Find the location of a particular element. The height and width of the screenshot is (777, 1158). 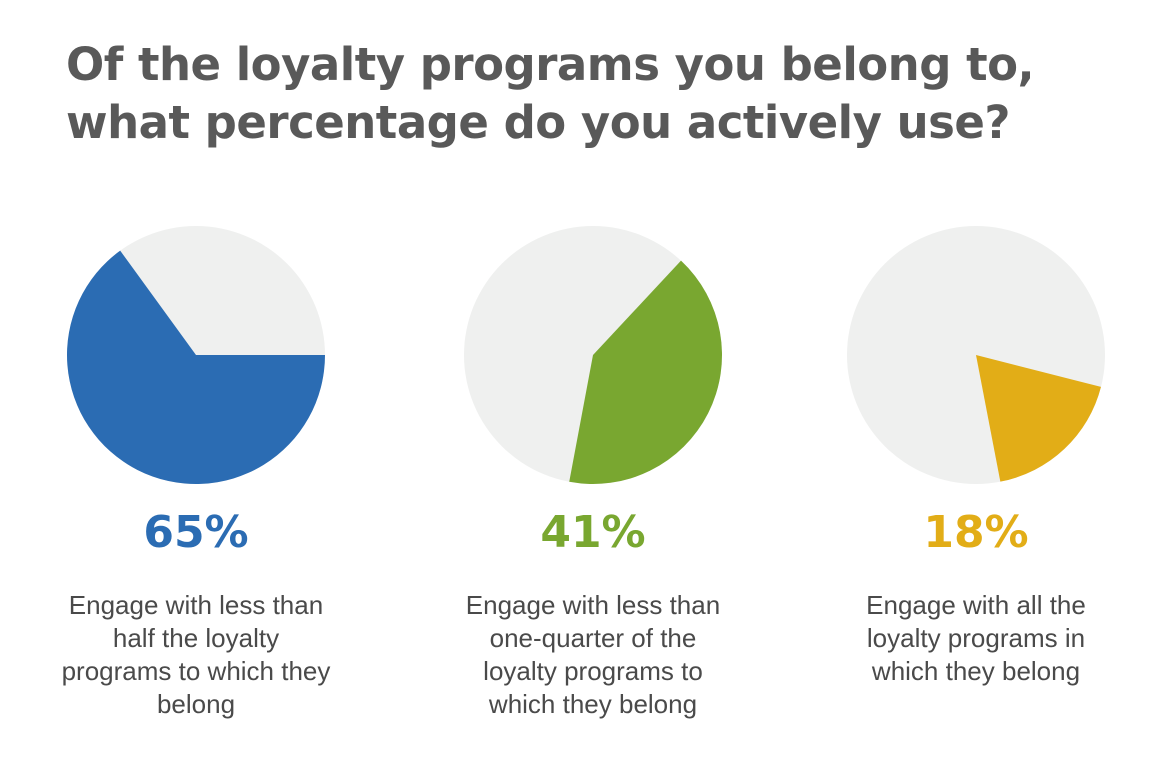

pie-chart-3-caption-line: Engage with all the is located at coordinates (976, 605).